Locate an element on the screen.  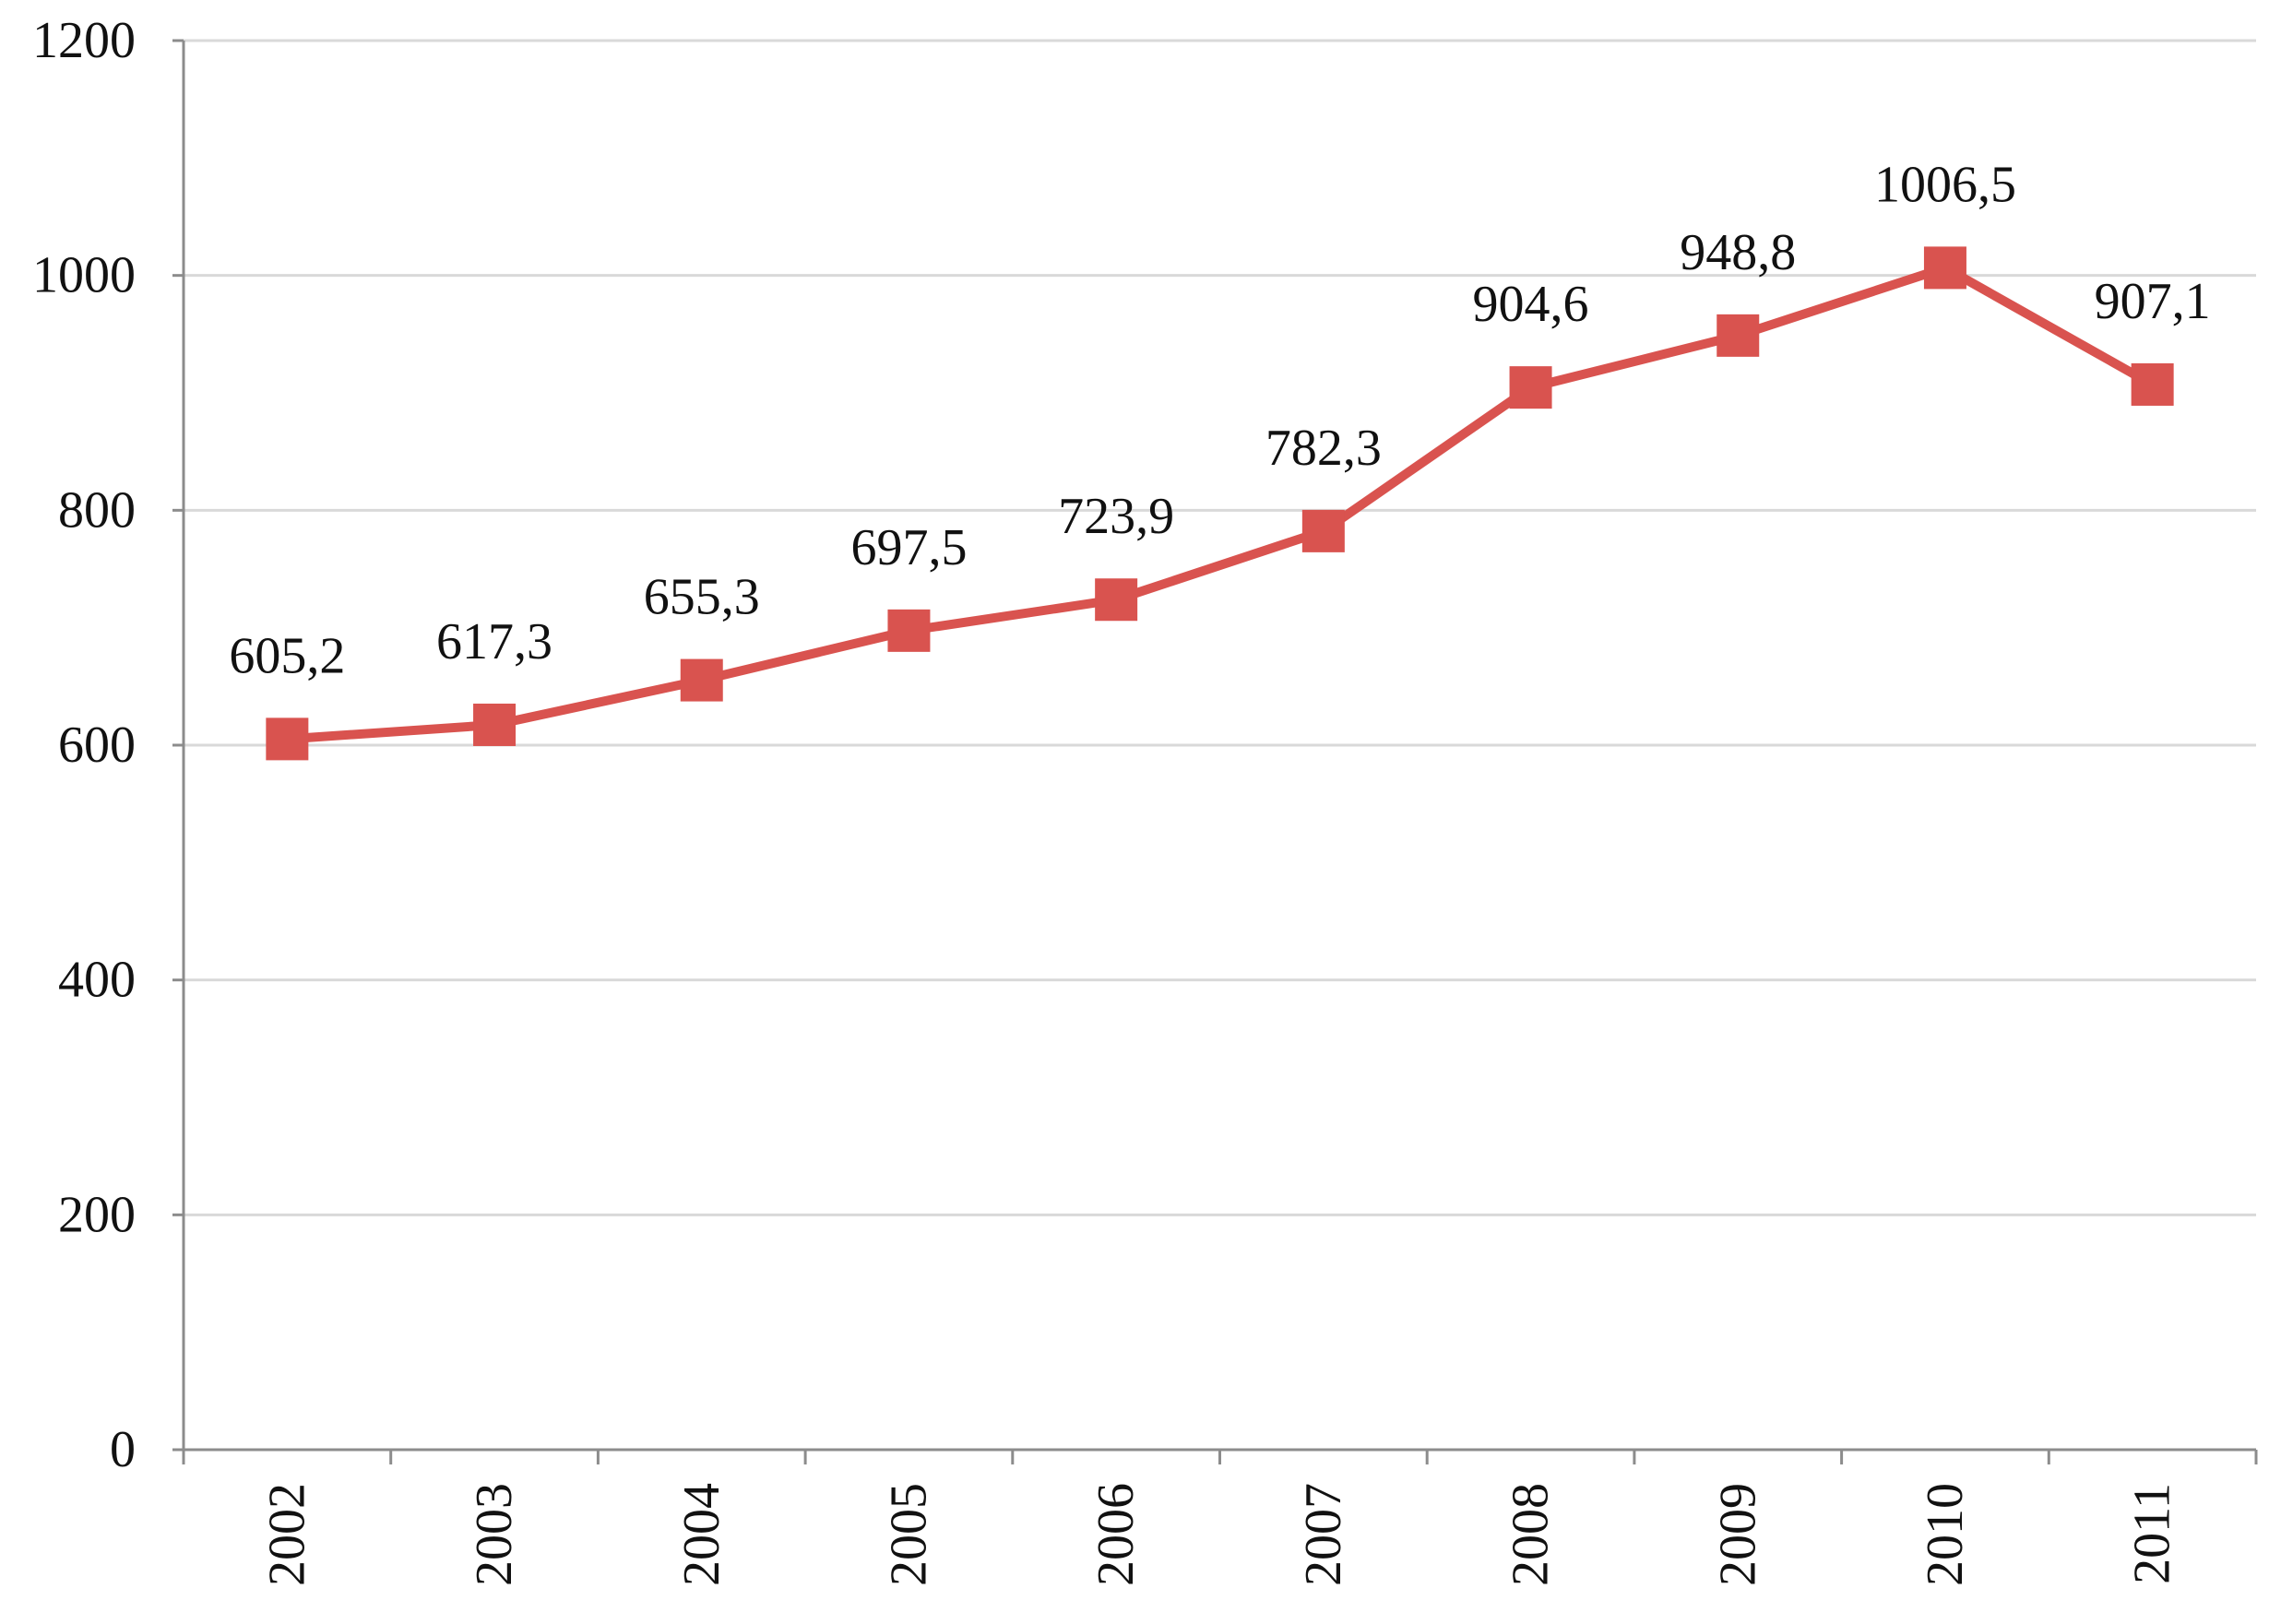
y-tick-label: 1000 is located at coordinates (84, 276).